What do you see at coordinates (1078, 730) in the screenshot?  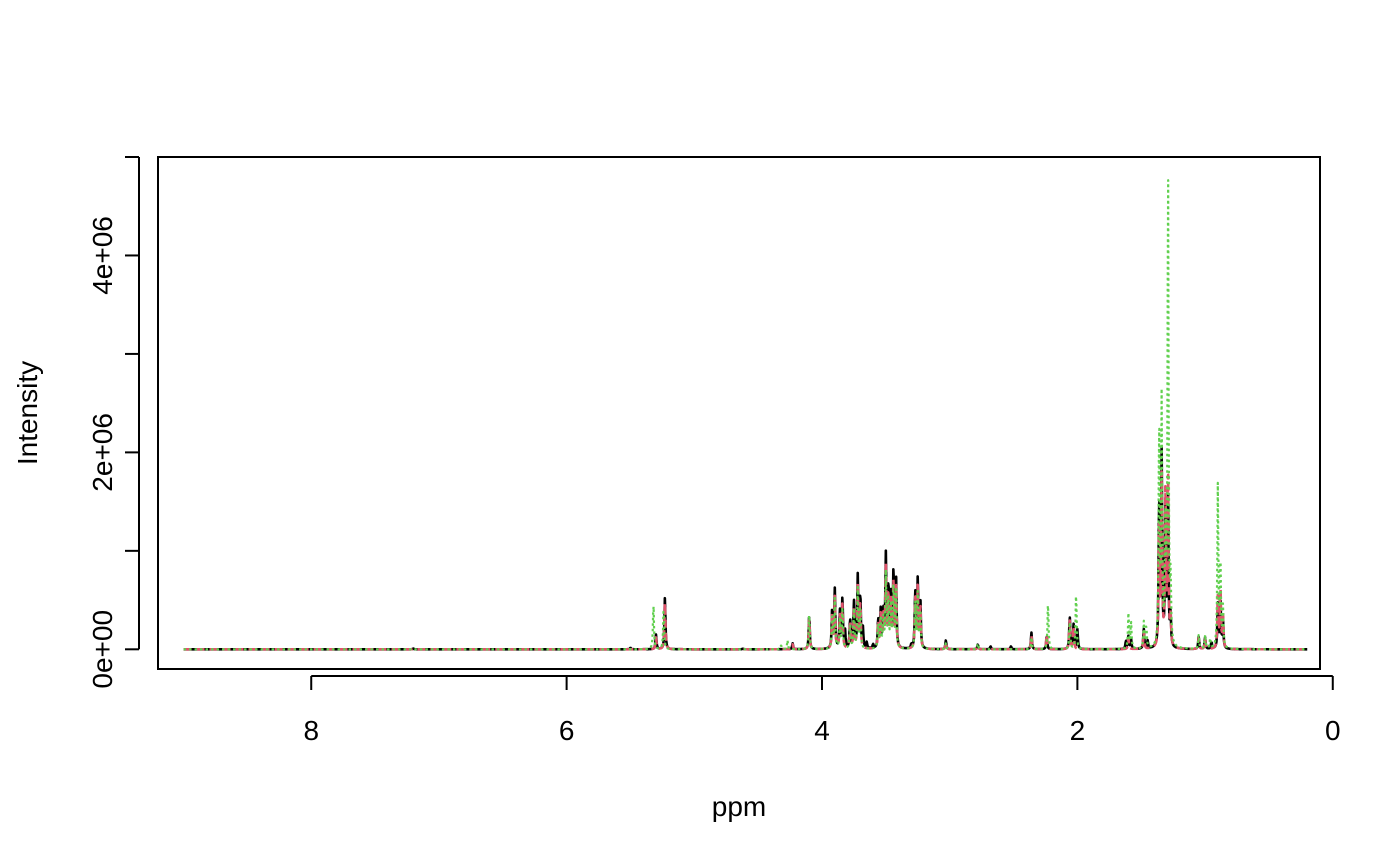 I see `x-tick-label: 2` at bounding box center [1078, 730].